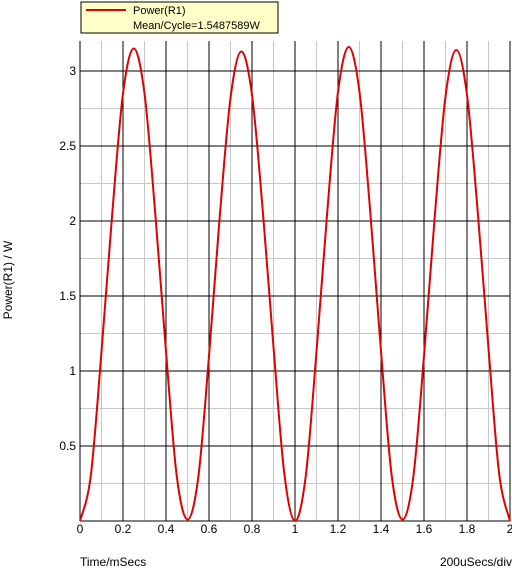 The width and height of the screenshot is (512, 568). What do you see at coordinates (67, 146) in the screenshot?
I see `y-tick-label: 2.5` at bounding box center [67, 146].